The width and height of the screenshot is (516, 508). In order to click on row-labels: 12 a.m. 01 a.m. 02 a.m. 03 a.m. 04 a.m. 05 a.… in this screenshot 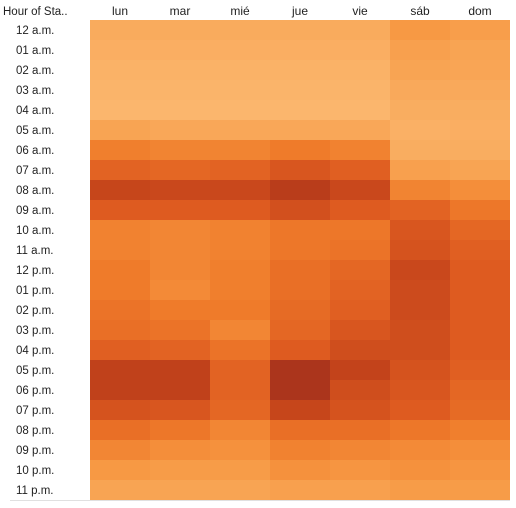, I will do `click(35, 261)`.